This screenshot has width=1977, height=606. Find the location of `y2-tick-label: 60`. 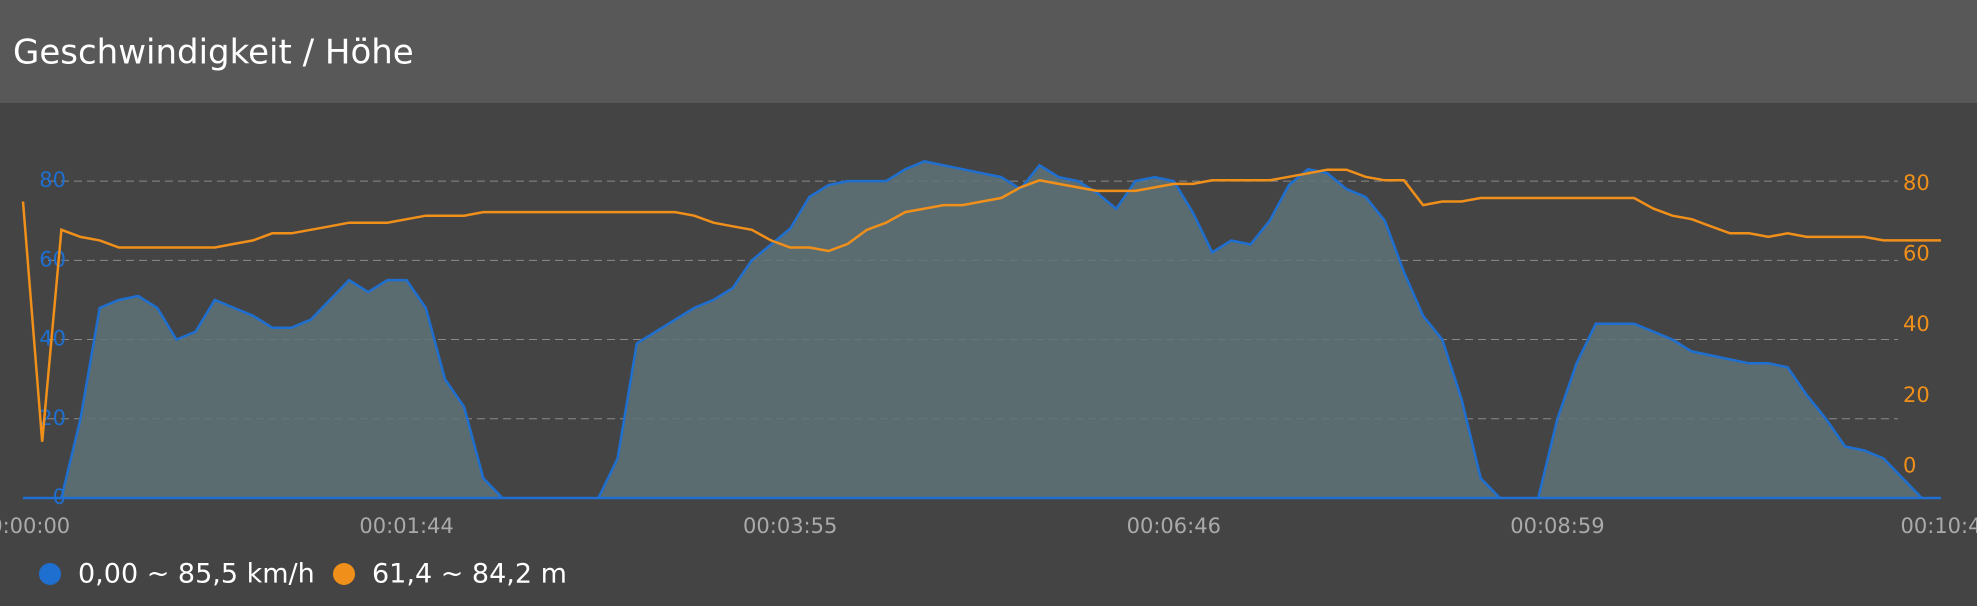

y2-tick-label: 60 is located at coordinates (1916, 254).